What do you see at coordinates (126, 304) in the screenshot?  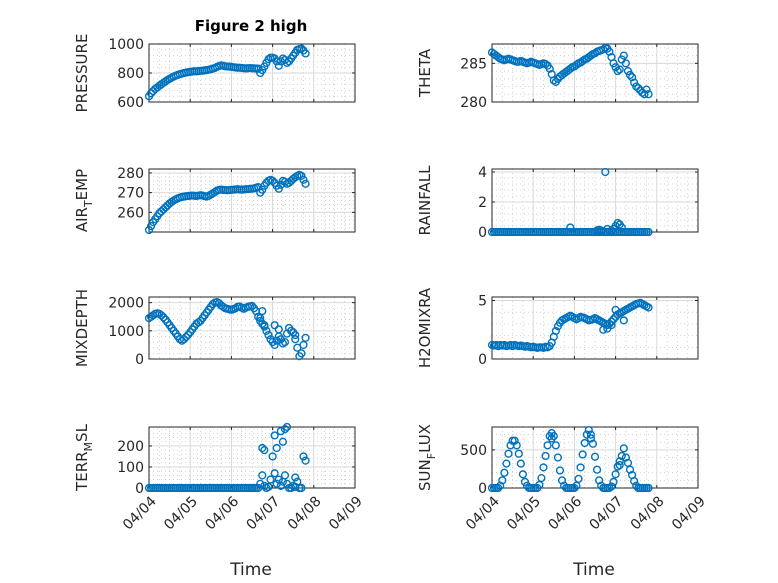 I see `y-tick-label: 2000` at bounding box center [126, 304].